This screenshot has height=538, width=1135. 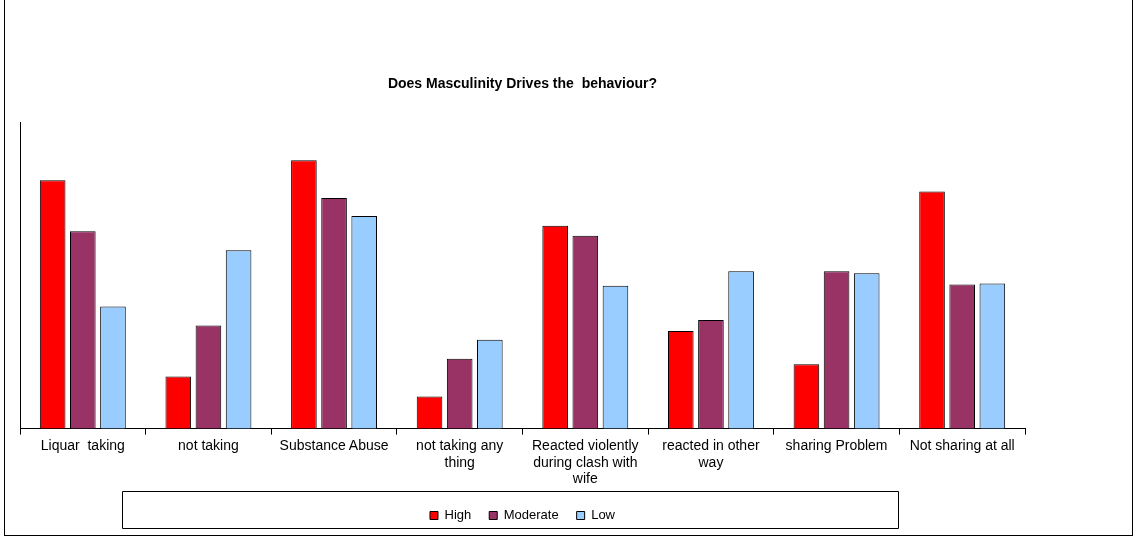 I want to click on x-tick-label: Reacted violently during clash with wife, so click(x=585, y=461).